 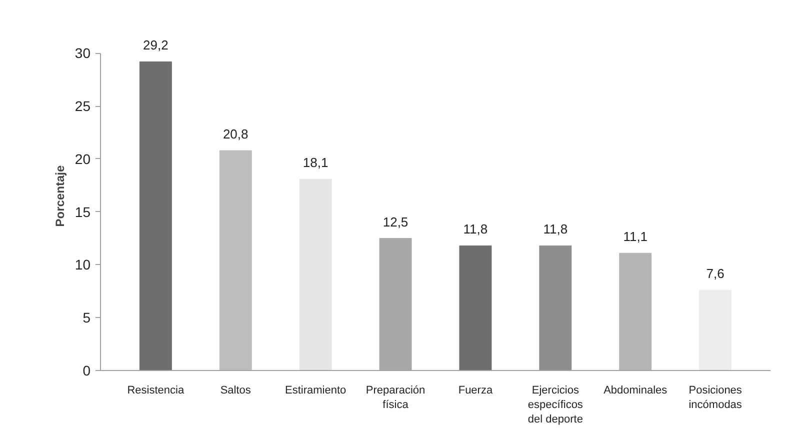 What do you see at coordinates (715, 397) in the screenshot?
I see `x-tick-label: Posiciones incómodas` at bounding box center [715, 397].